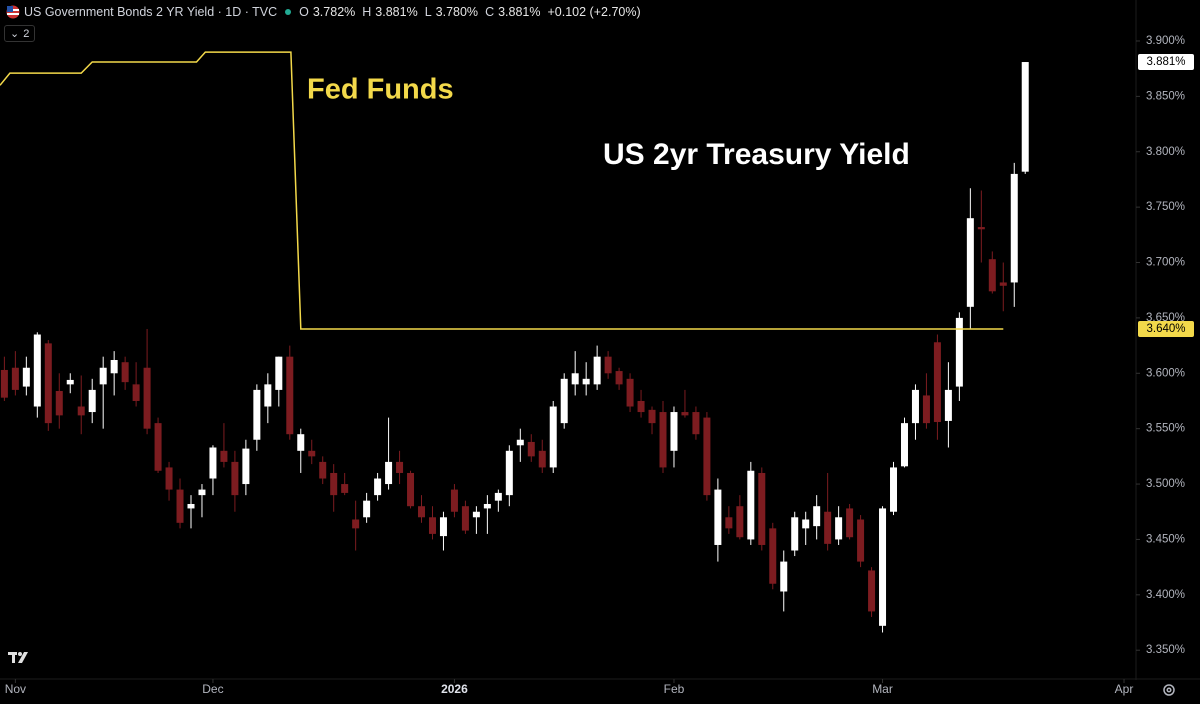 The width and height of the screenshot is (1200, 704). I want to click on chevron: ⌄, so click(15, 34).